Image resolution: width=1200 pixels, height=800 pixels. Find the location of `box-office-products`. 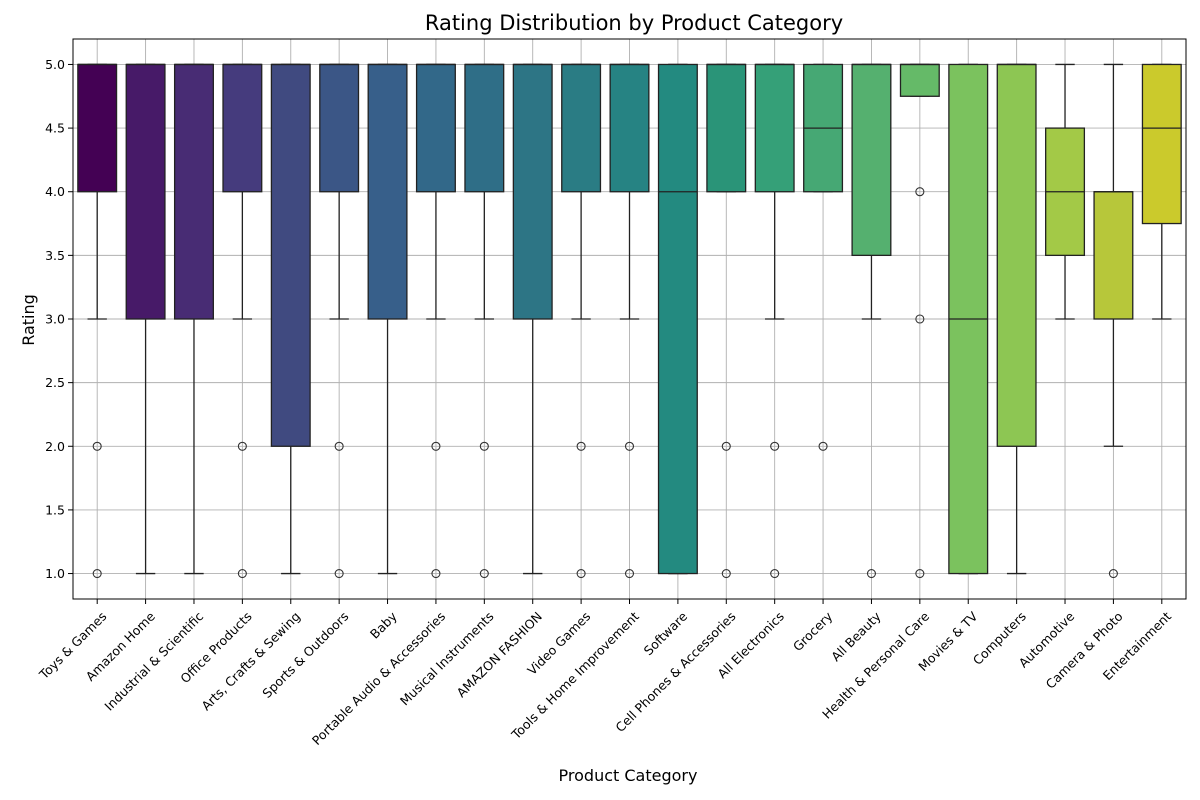

box-office-products is located at coordinates (242, 321).